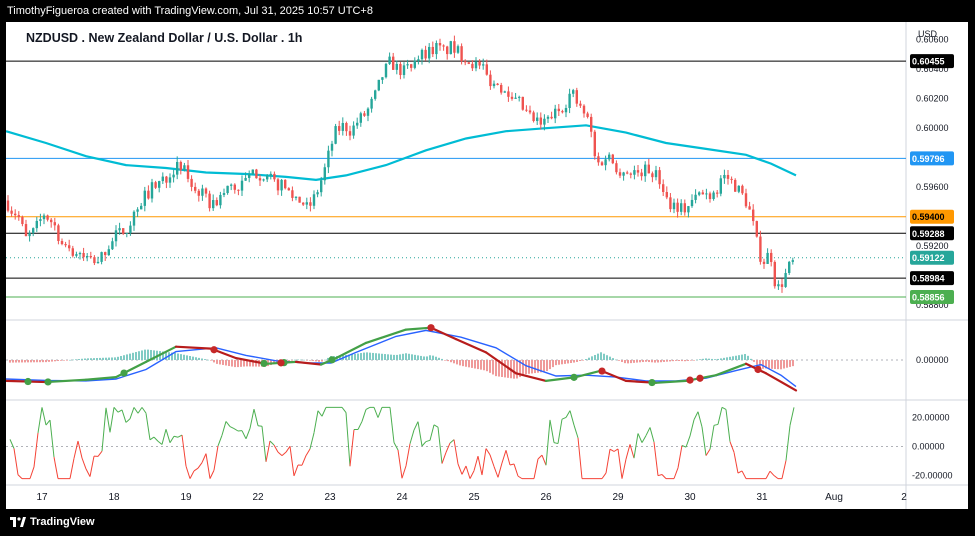  What do you see at coordinates (932, 278) in the screenshot?
I see `price-tag` at bounding box center [932, 278].